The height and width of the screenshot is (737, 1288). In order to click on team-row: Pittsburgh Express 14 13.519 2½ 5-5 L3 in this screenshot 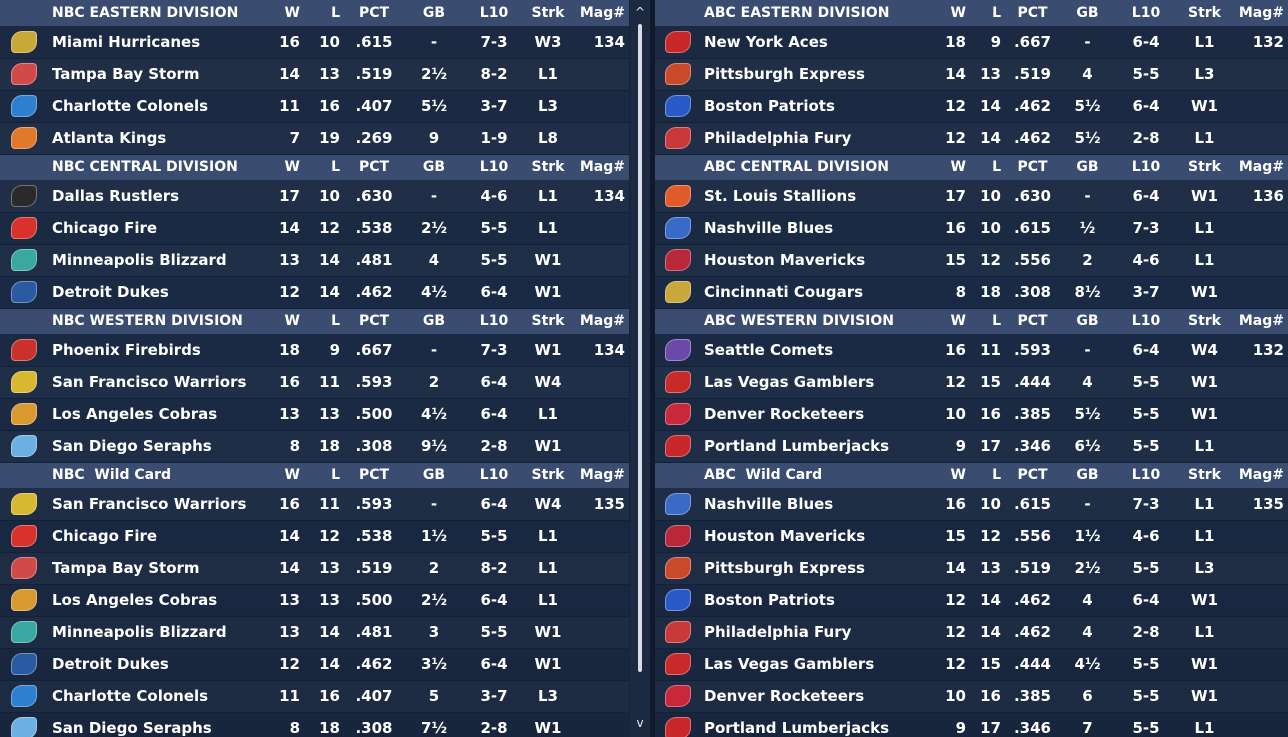, I will do `click(971, 568)`.